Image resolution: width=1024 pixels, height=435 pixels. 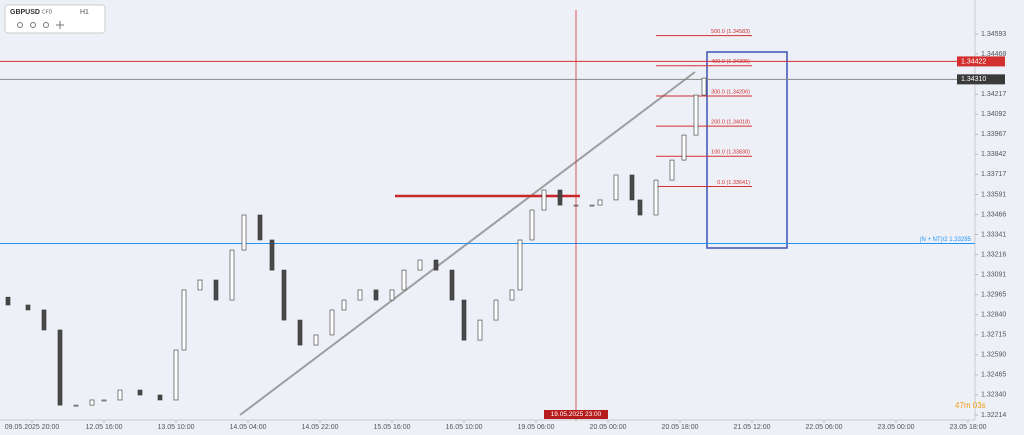 I want to click on toolbar: GBPUSD CFD H1, so click(x=55, y=19).